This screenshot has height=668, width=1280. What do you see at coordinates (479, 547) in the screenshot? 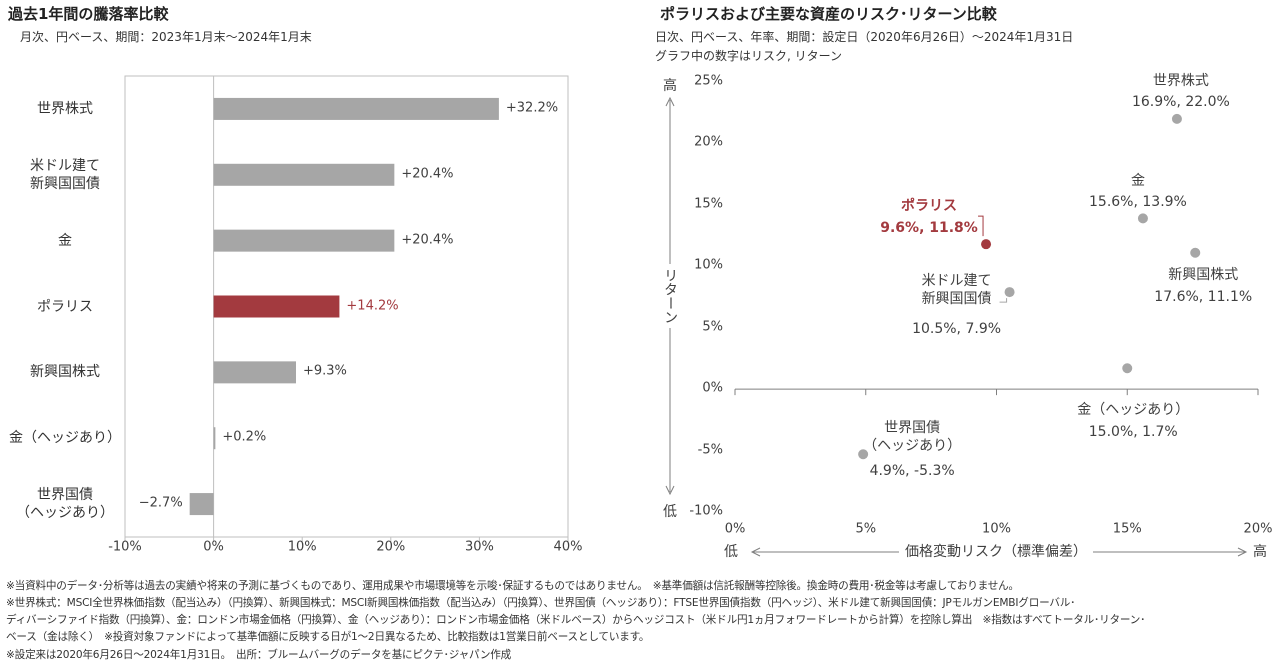
I see `x-tick-label: 30%` at bounding box center [479, 547].